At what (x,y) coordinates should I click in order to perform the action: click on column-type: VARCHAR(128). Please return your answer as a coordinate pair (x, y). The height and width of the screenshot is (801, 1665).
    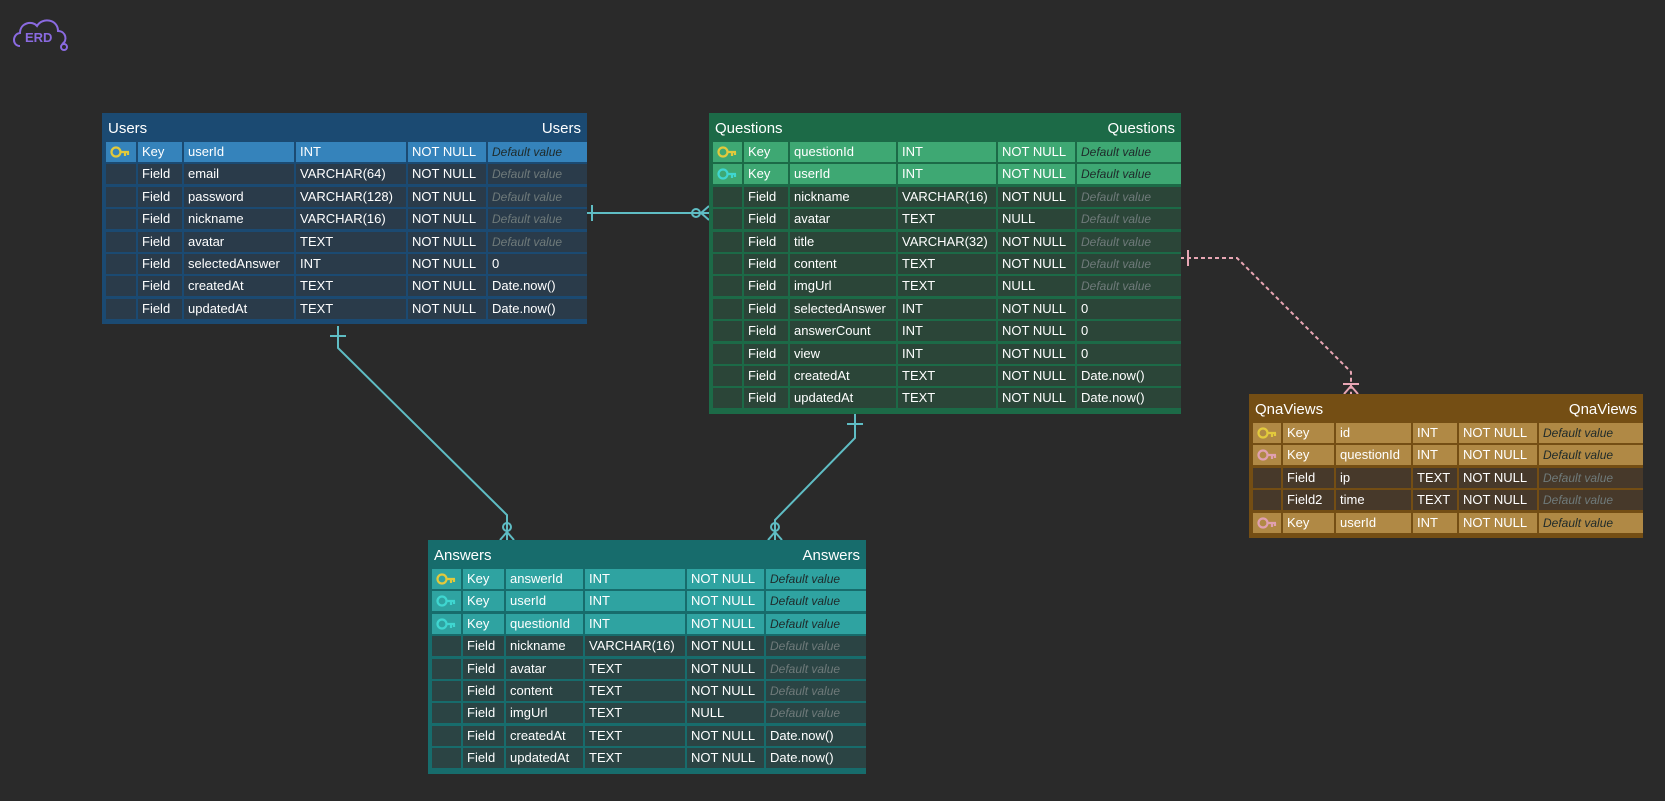
    Looking at the image, I should click on (351, 196).